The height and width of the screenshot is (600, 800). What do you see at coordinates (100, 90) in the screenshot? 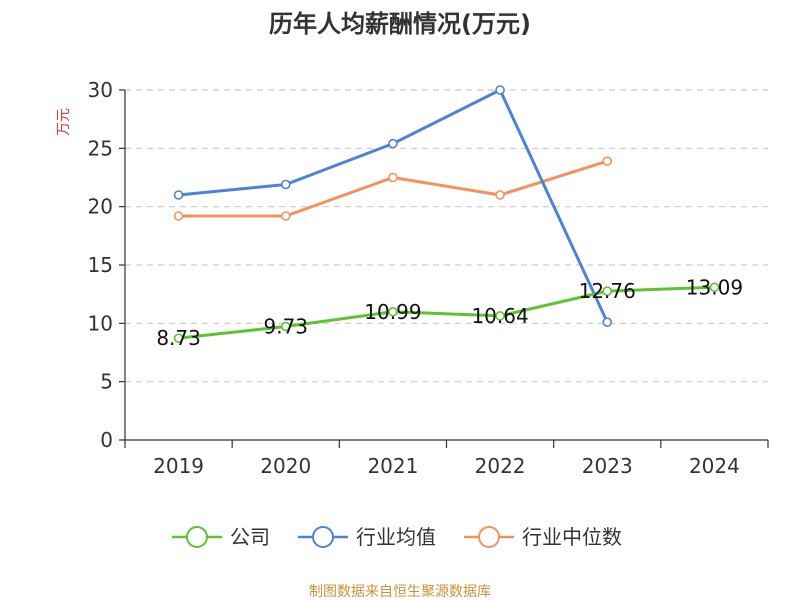
I see `y-tick-label: 30` at bounding box center [100, 90].